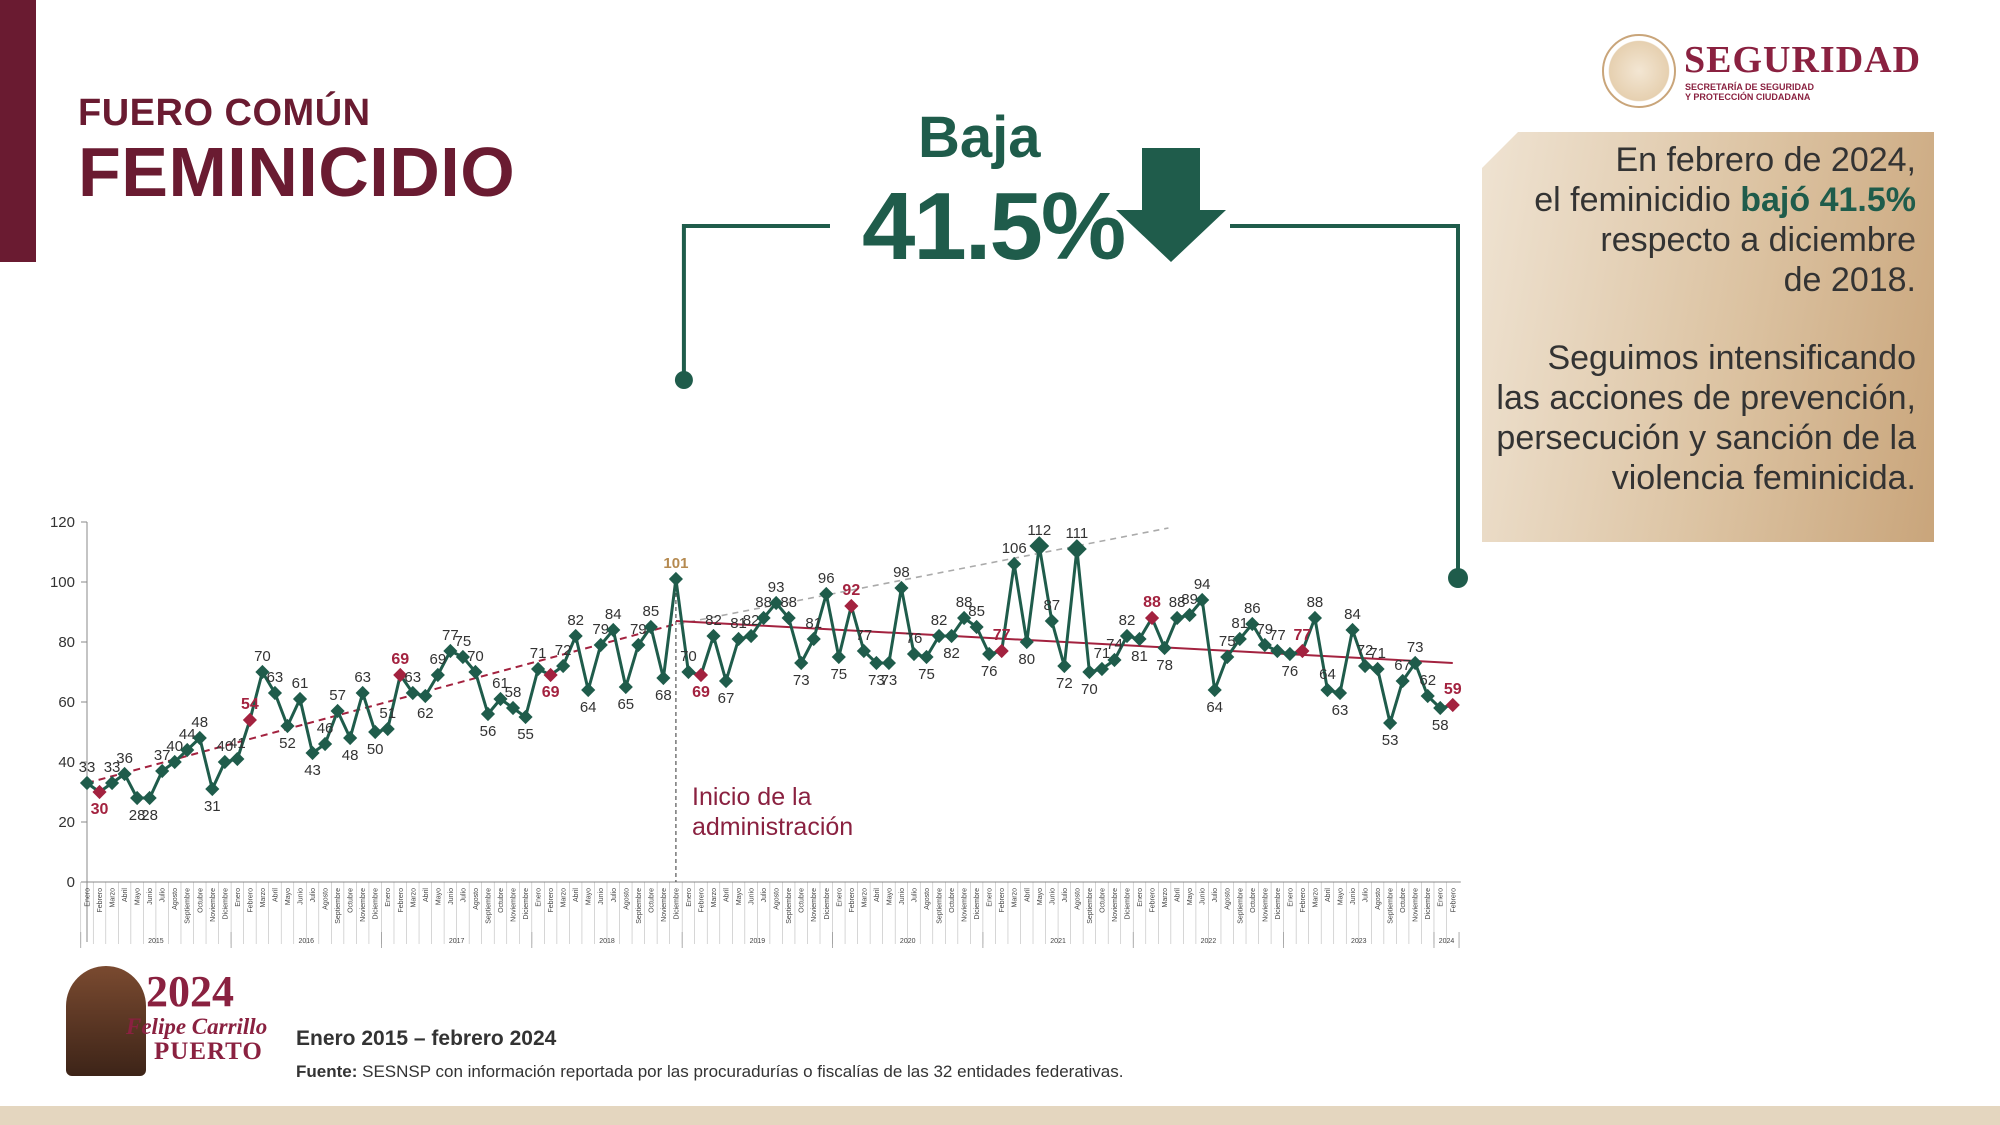 This screenshot has height=1125, width=2000. What do you see at coordinates (563, 650) in the screenshot?
I see `data-label: 72` at bounding box center [563, 650].